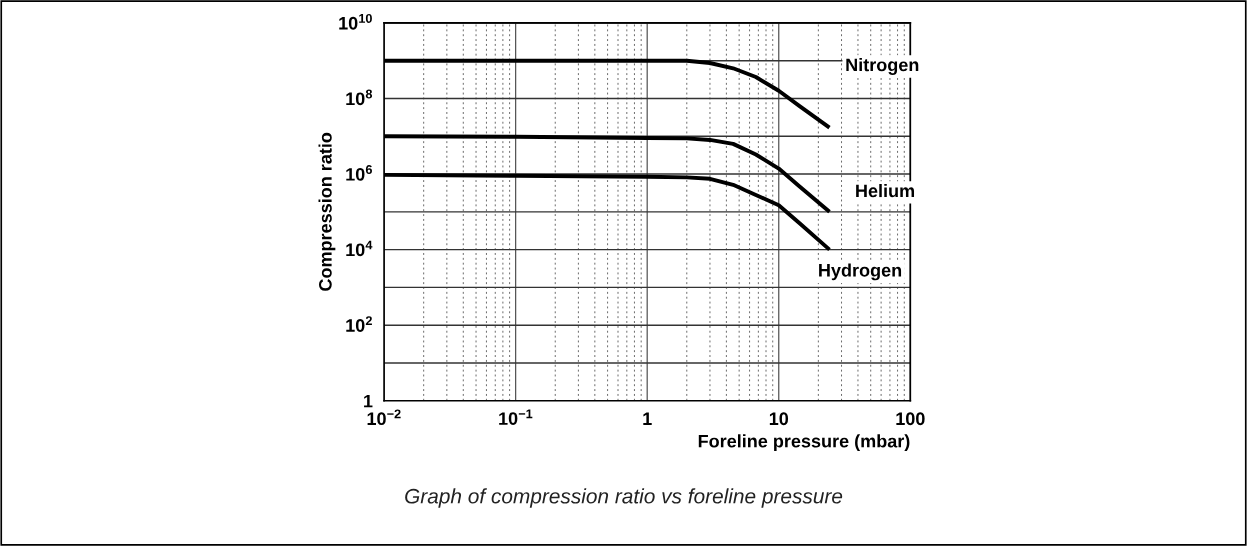 Image resolution: width=1247 pixels, height=546 pixels. I want to click on x-tick-label: 100, so click(910, 419).